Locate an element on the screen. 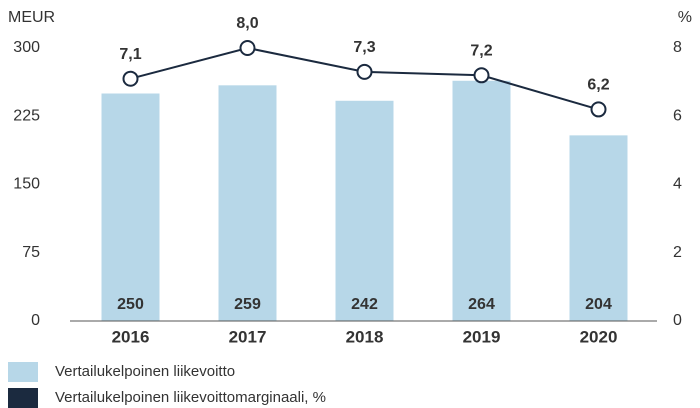  legend-label: Vertailukelpoinen liikevoitto is located at coordinates (145, 371).